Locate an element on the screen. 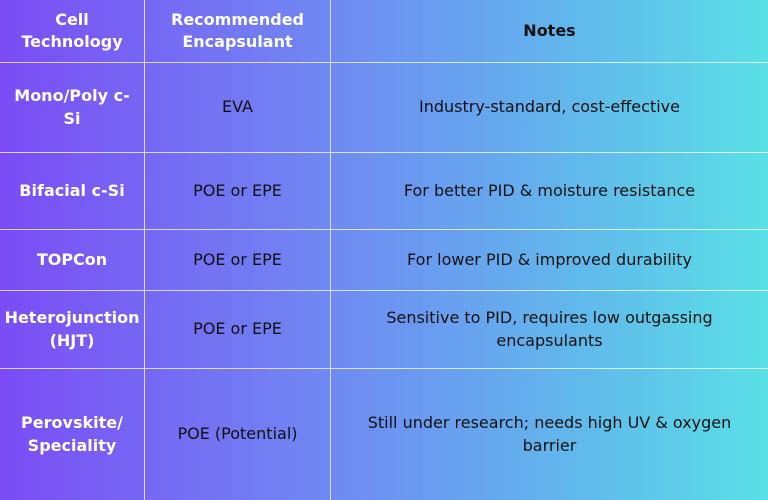 Image resolution: width=768 pixels, height=500 pixels. row-3-encapsulant: POE or EPE is located at coordinates (238, 260).